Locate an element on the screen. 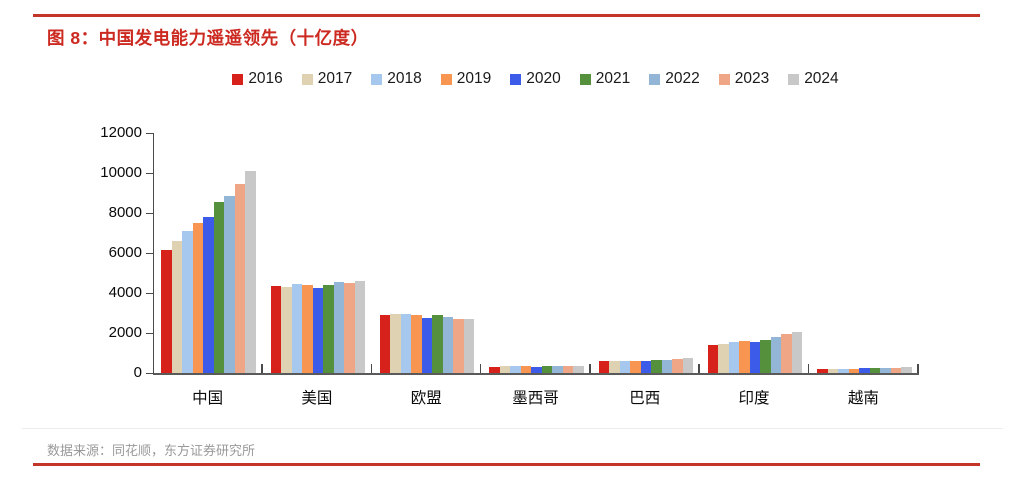 The image size is (1024, 484). bar-2020-美国 is located at coordinates (318, 330).